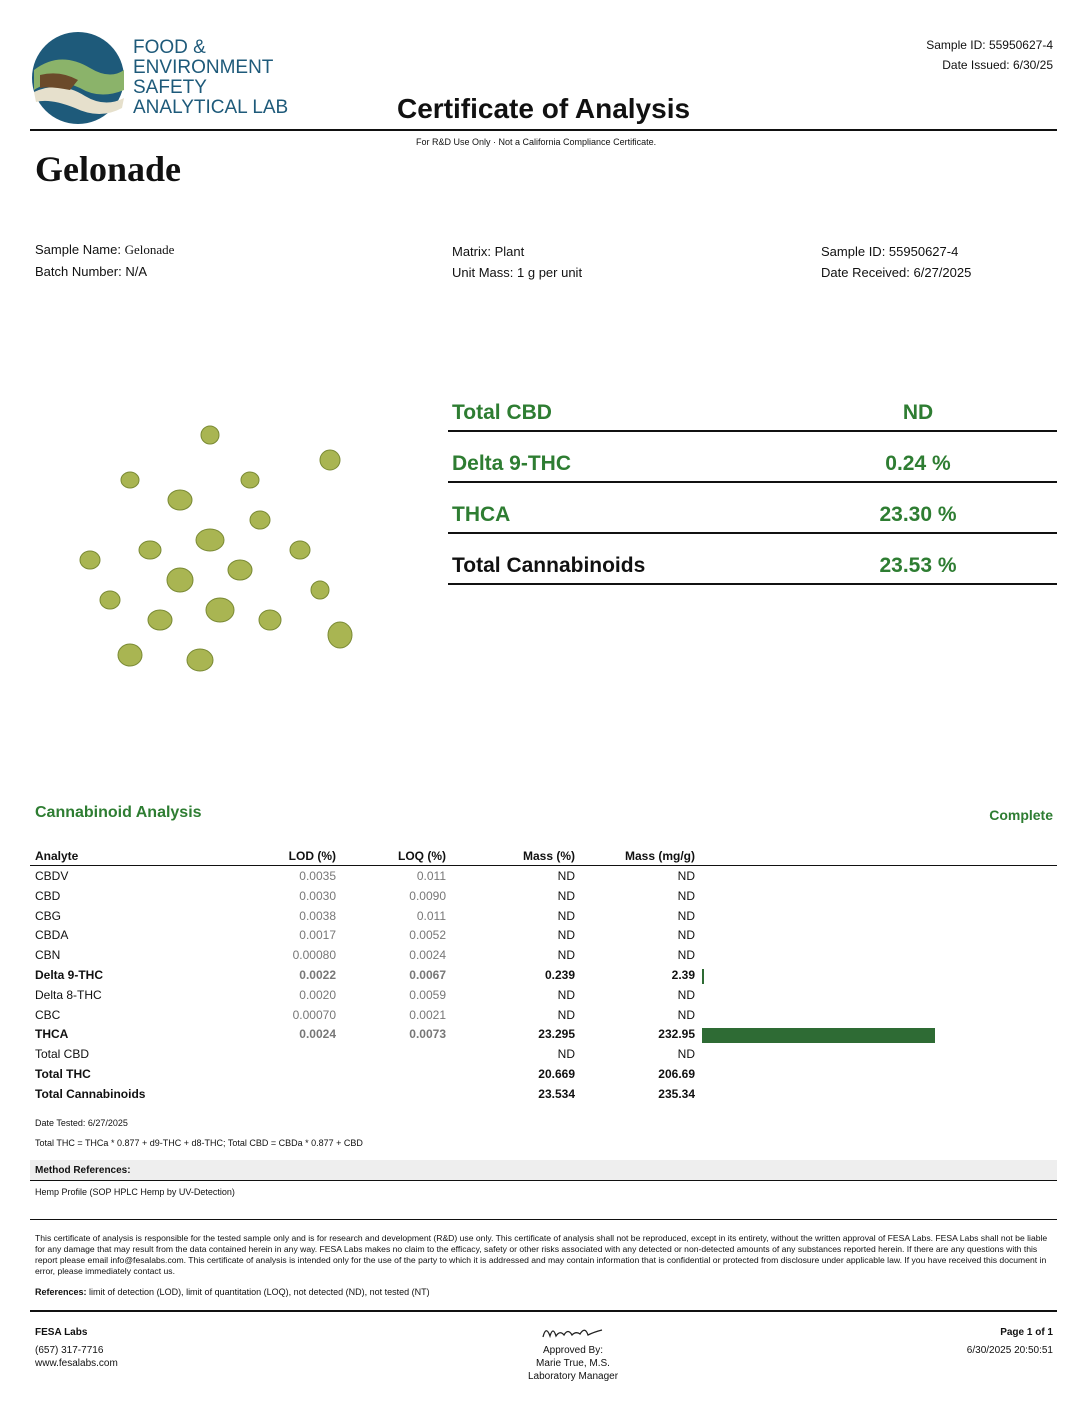 The height and width of the screenshot is (1408, 1088). Describe the element at coordinates (61, 1292) in the screenshot. I see `references-label: References:` at that location.